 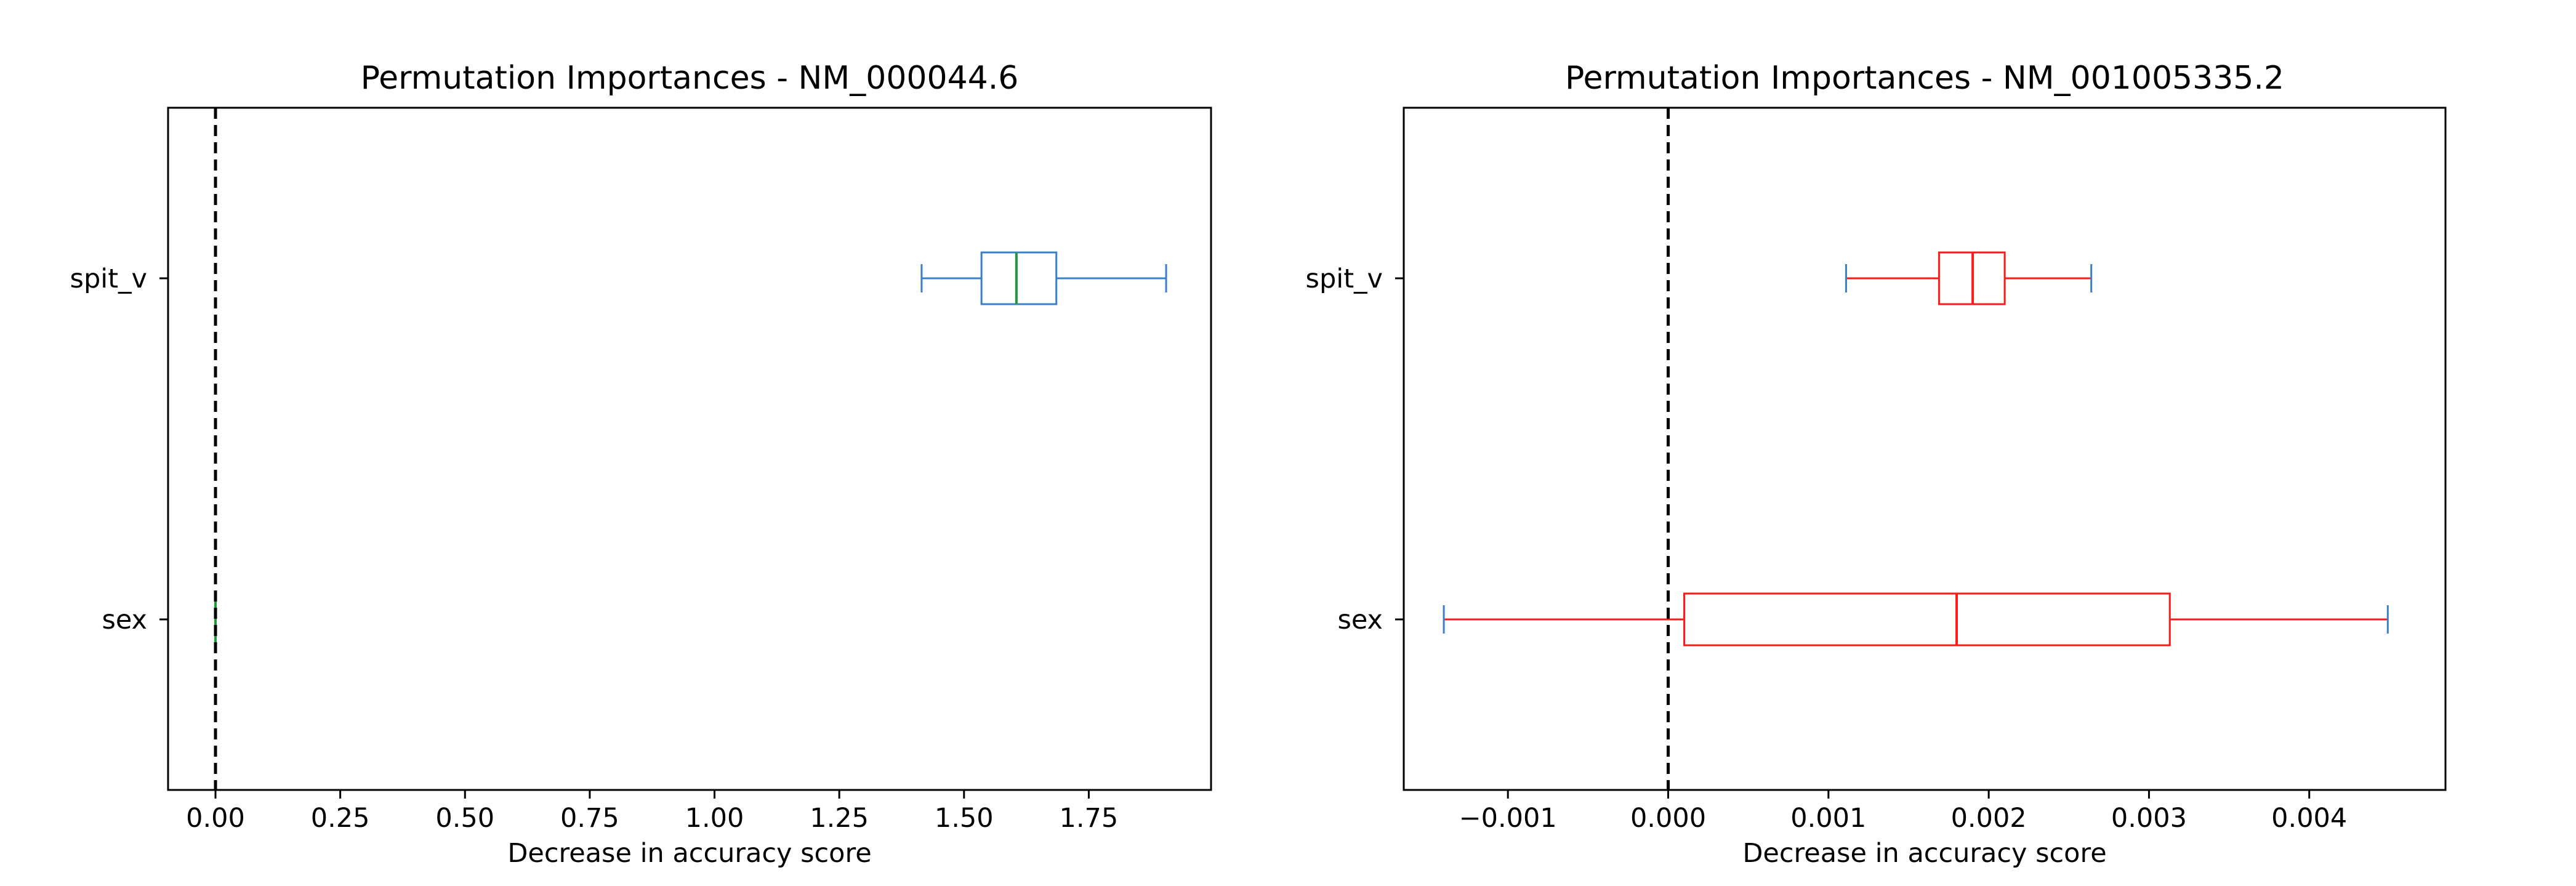 I want to click on x-tick-label: 1.50, so click(x=964, y=818).